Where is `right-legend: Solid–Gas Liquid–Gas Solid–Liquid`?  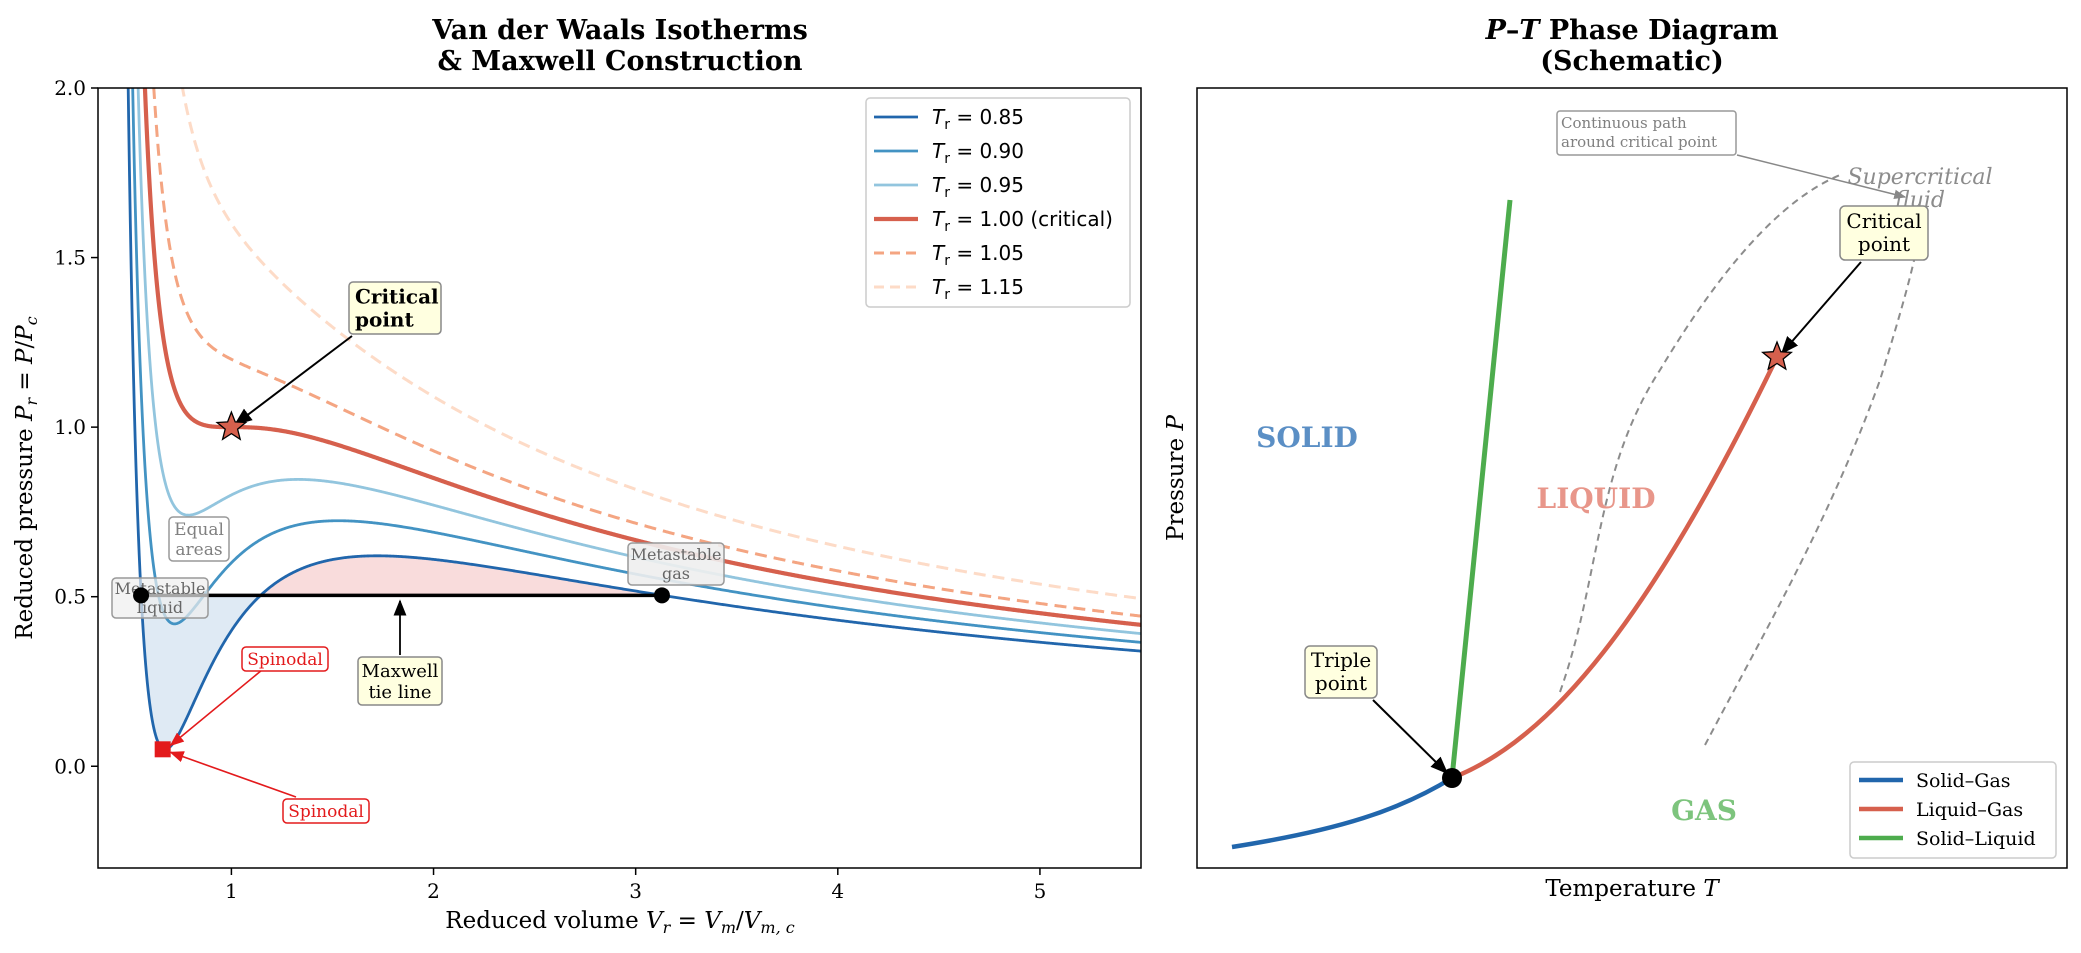 right-legend: Solid–Gas Liquid–Gas Solid–Liquid is located at coordinates (1953, 810).